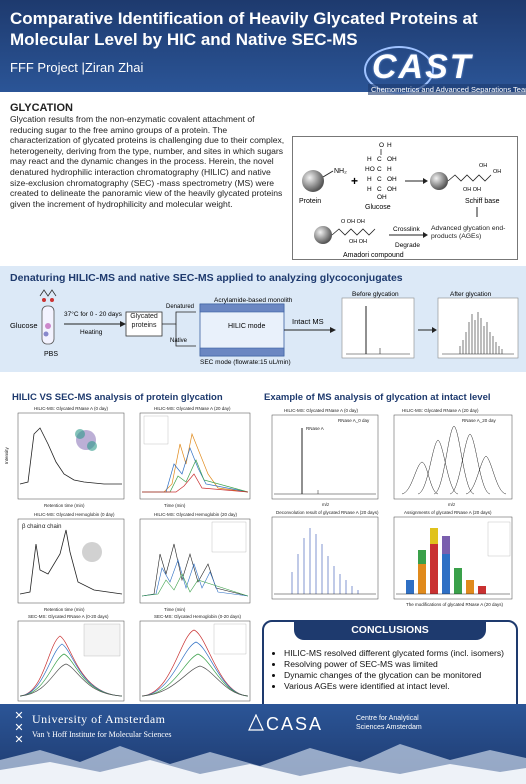  What do you see at coordinates (295, 724) in the screenshot?
I see `casa-name: CASA` at bounding box center [295, 724].